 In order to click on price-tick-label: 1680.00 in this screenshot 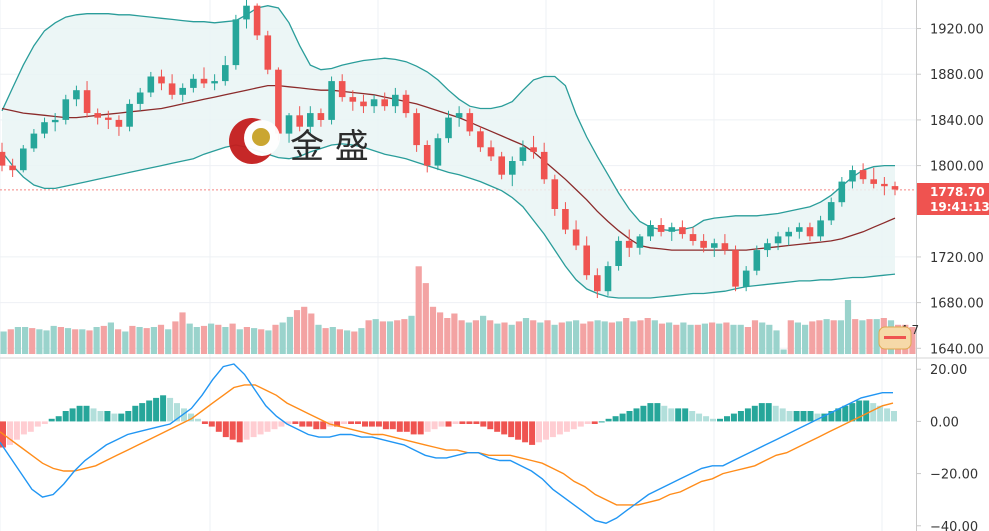, I will do `click(957, 304)`.